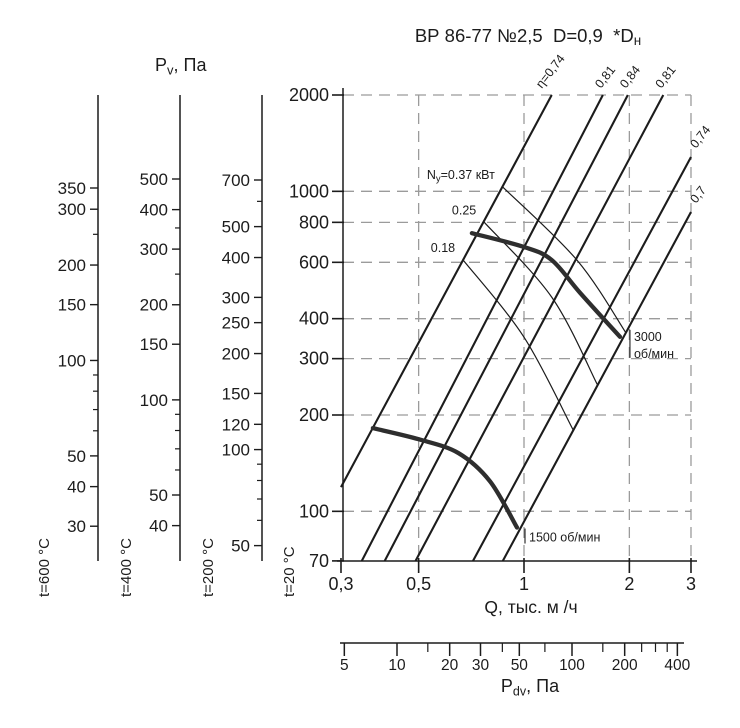 This screenshot has width=740, height=728. Describe the element at coordinates (314, 319) in the screenshot. I see `pressure-tick-label: 400` at that location.